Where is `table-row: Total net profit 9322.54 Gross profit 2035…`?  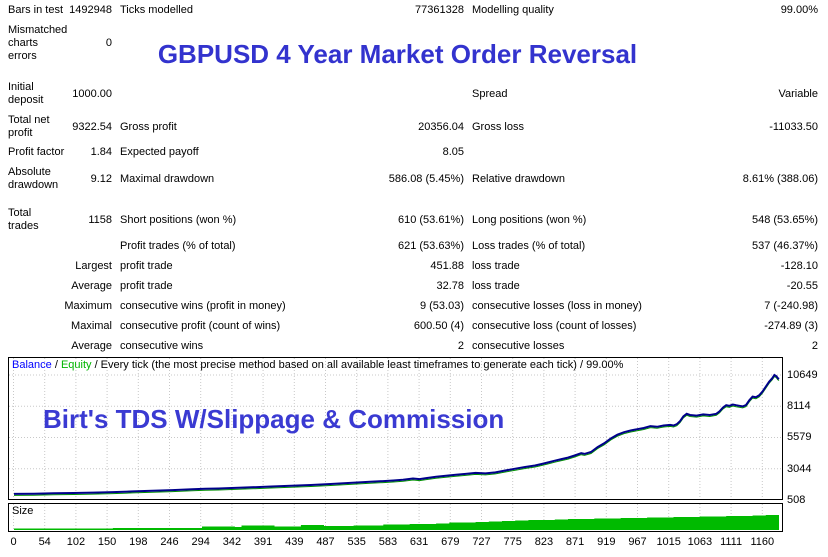 table-row: Total net profit 9322.54 Gross profit 2035… is located at coordinates (414, 126).